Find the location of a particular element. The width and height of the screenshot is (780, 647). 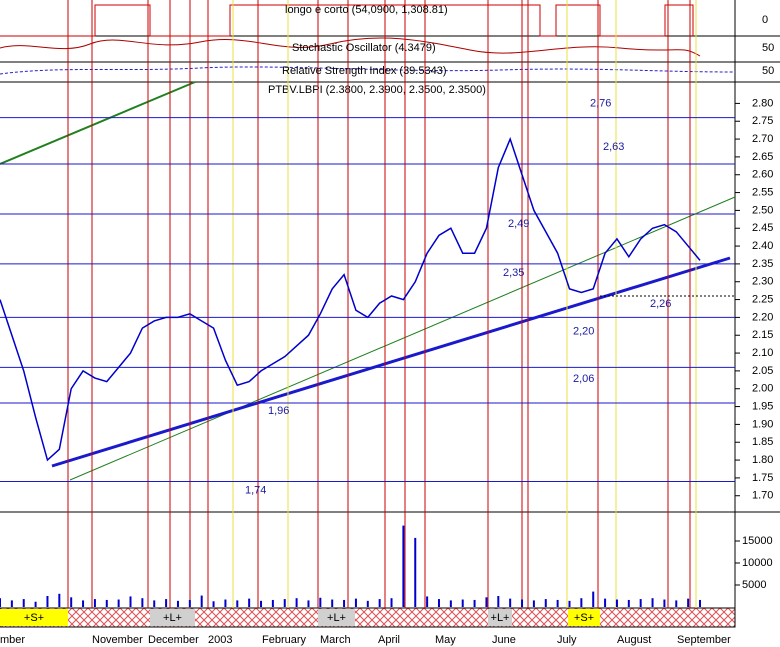

y-tick-label: 2.25 is located at coordinates (762, 299).